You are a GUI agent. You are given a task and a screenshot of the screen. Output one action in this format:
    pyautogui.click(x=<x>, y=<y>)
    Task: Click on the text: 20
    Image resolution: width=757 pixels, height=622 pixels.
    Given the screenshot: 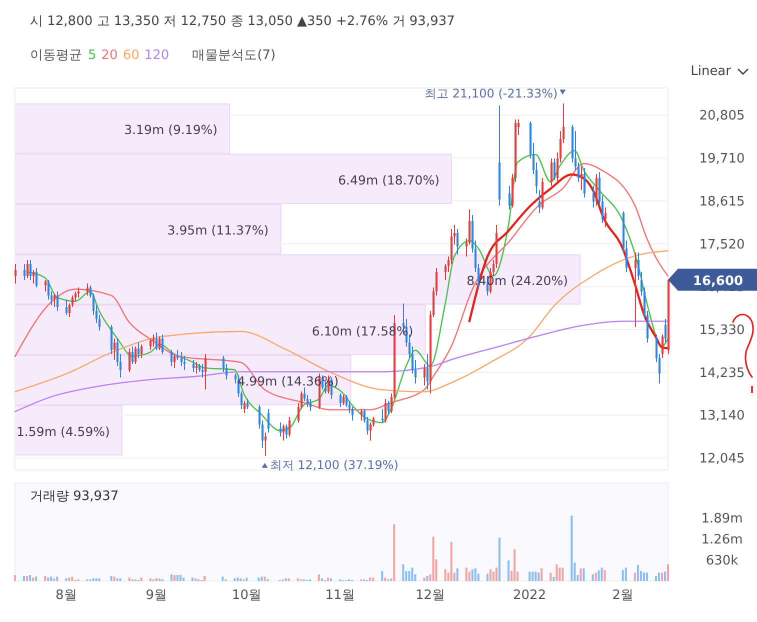 What is the action you would take?
    pyautogui.click(x=109, y=55)
    